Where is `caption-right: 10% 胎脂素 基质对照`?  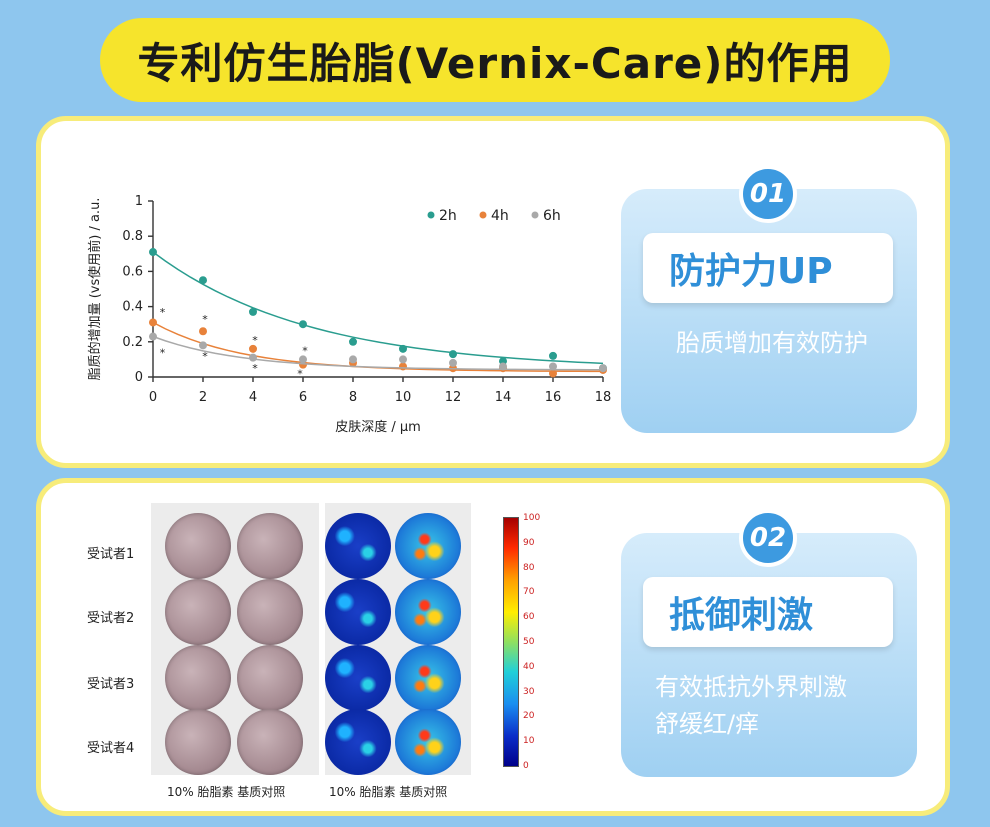 caption-right: 10% 胎脂素 基质对照 is located at coordinates (388, 792).